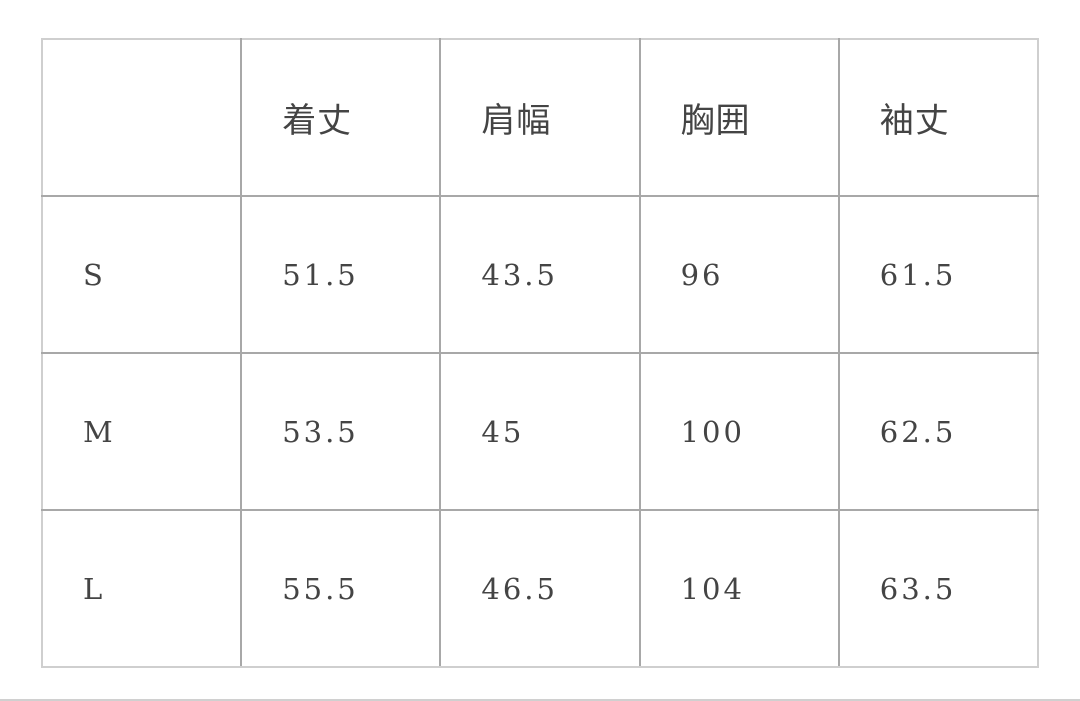 This screenshot has width=1080, height=701. I want to click on table-cell: 104, so click(739, 588).